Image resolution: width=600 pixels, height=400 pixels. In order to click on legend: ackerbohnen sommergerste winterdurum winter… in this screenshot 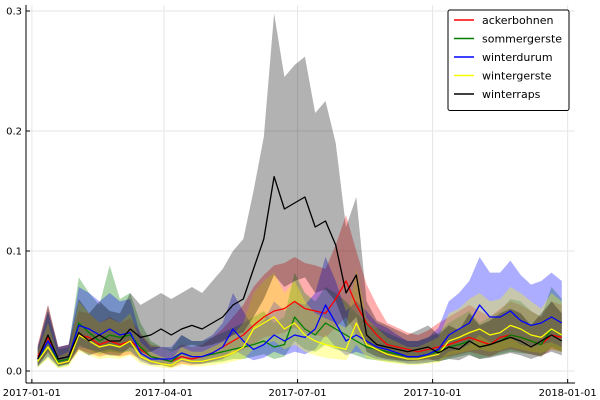, I will do `click(508, 60)`.